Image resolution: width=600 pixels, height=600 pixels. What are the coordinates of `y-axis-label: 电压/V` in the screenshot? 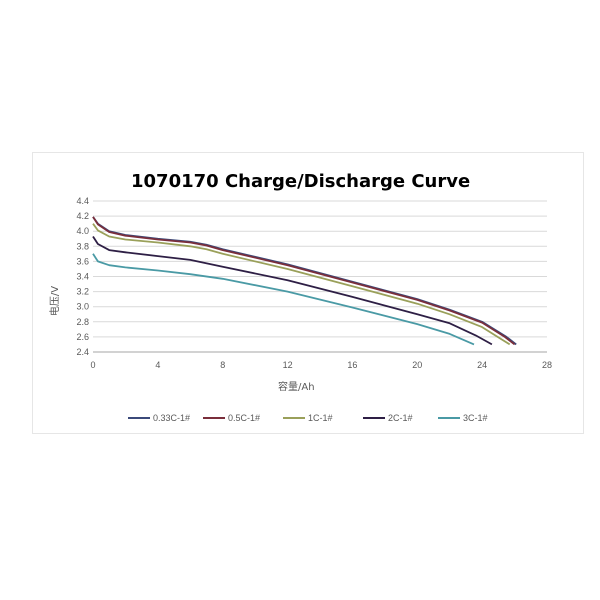 It's located at (54, 301).